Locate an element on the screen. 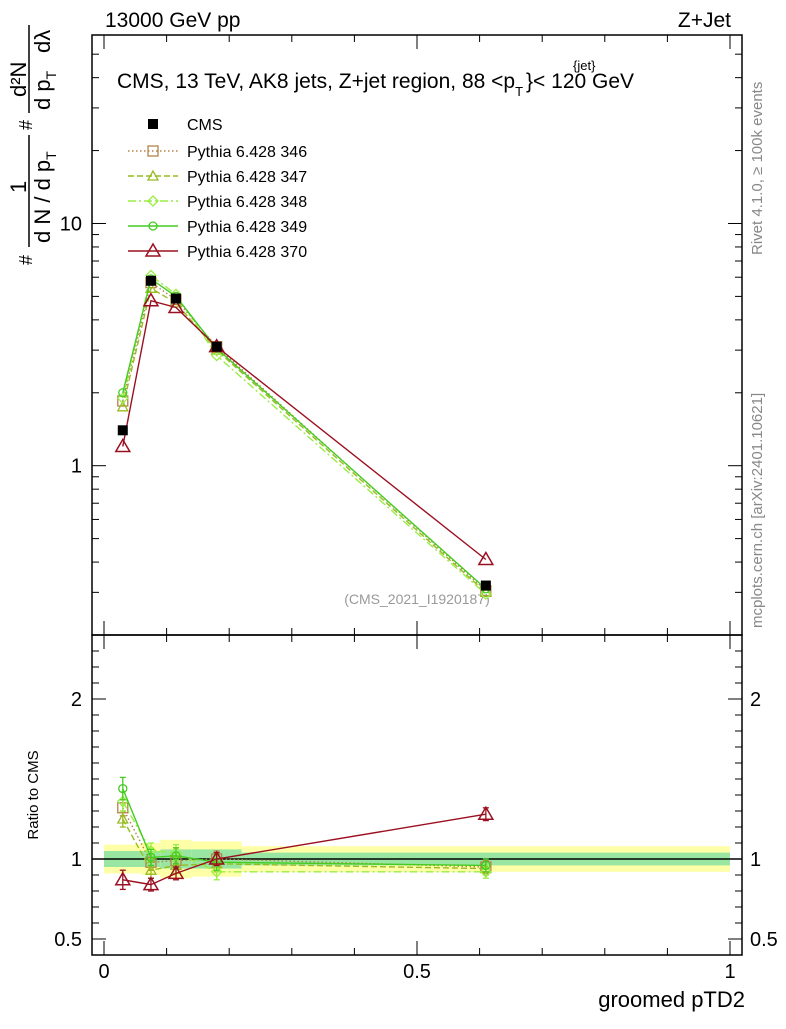 The width and height of the screenshot is (786, 1029). y-tick-label-ratio-right-0: 0.5 is located at coordinates (764, 940).